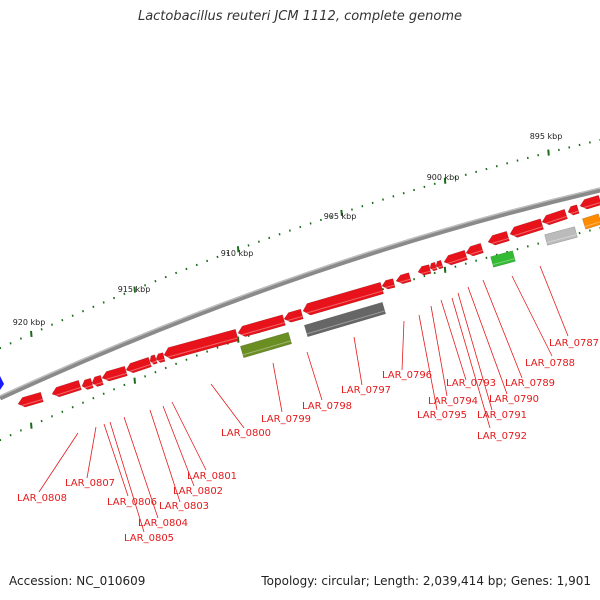 The width and height of the screenshot is (600, 600). Describe the element at coordinates (90, 483) in the screenshot. I see `gene-label: LAR_0807` at that location.